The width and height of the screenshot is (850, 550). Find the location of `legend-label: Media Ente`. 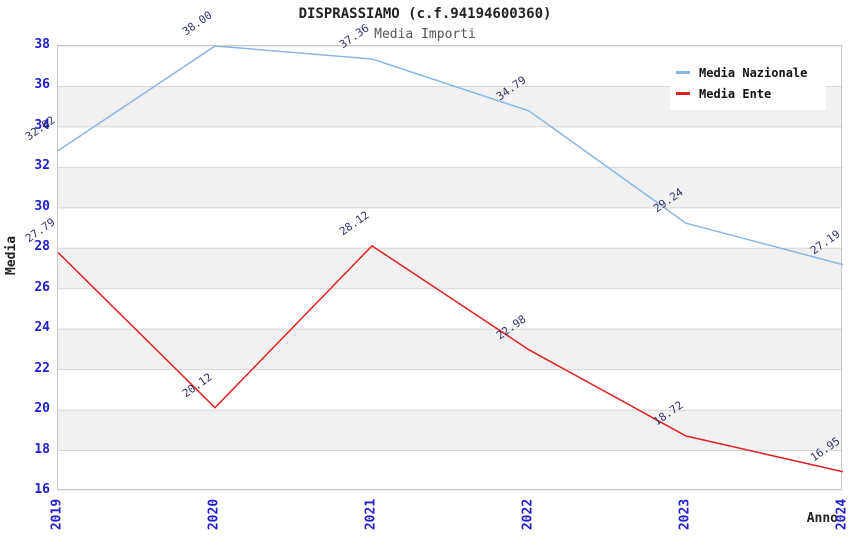

legend-label: Media Ente is located at coordinates (735, 93).